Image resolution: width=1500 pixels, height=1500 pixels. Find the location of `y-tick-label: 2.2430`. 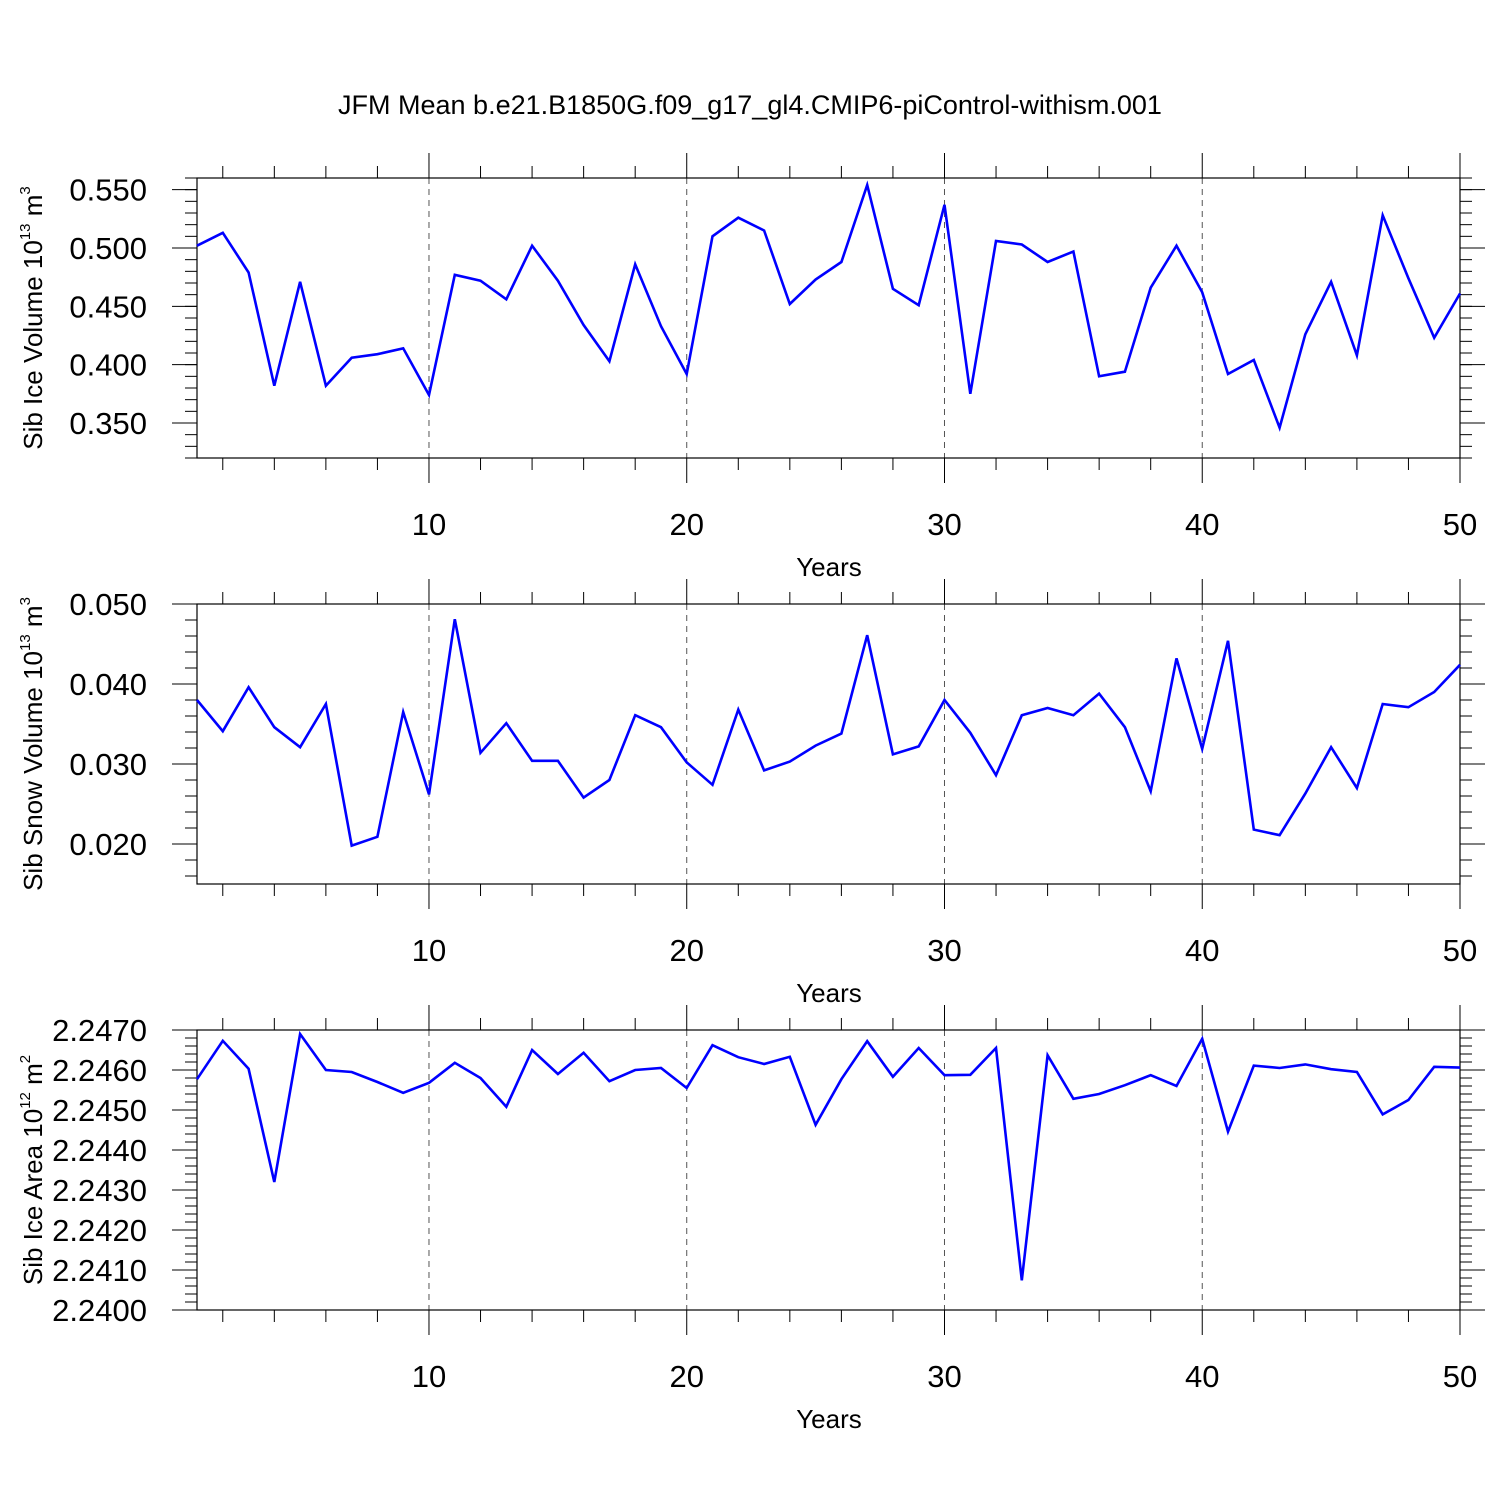

y-tick-label: 2.2430 is located at coordinates (99, 1190).